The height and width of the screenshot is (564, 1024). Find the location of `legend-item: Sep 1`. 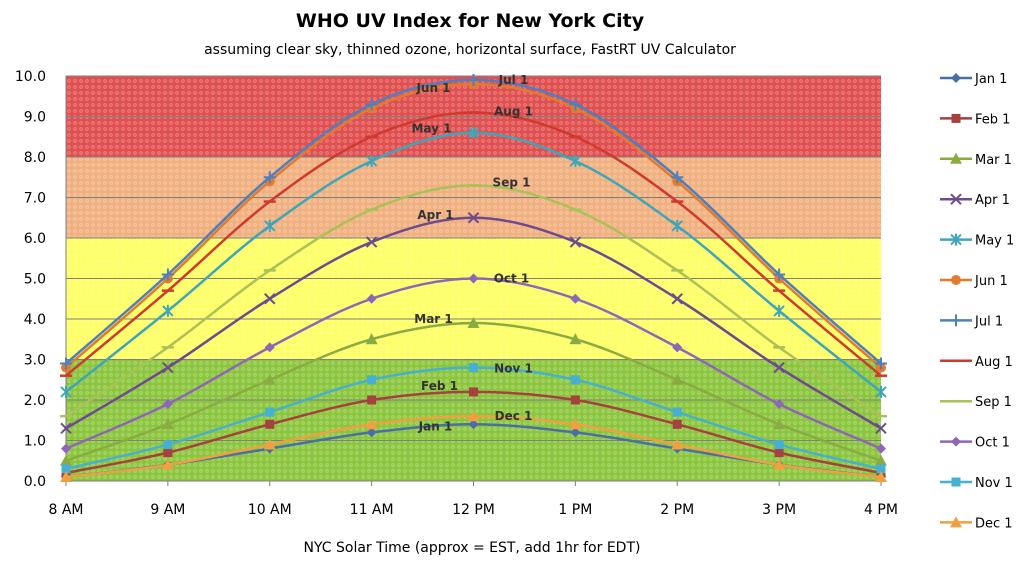

legend-item: Sep 1 is located at coordinates (976, 402).